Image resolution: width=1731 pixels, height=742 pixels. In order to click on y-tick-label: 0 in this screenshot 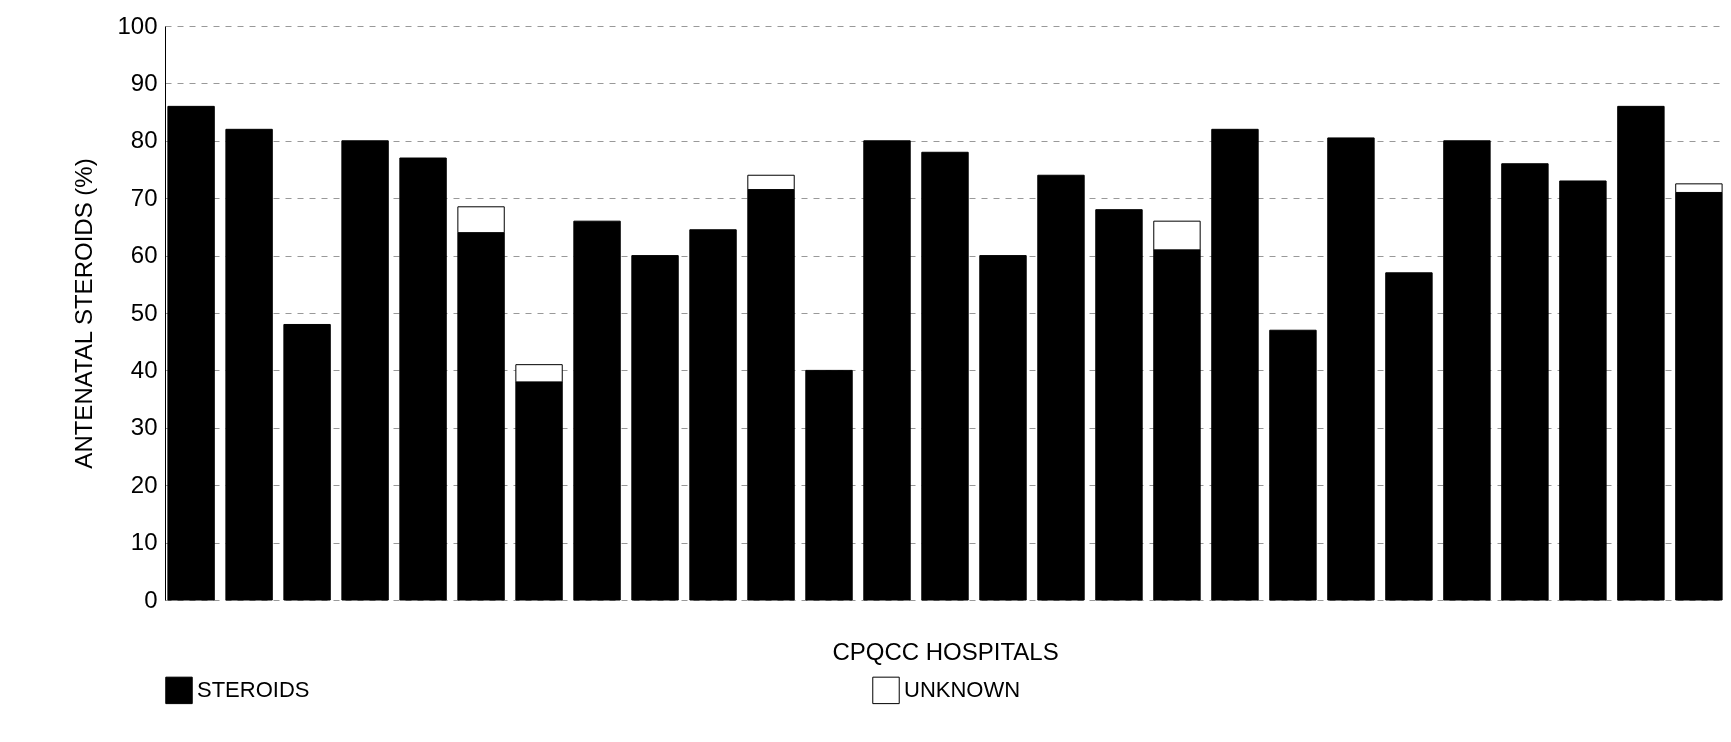, I will do `click(151, 599)`.